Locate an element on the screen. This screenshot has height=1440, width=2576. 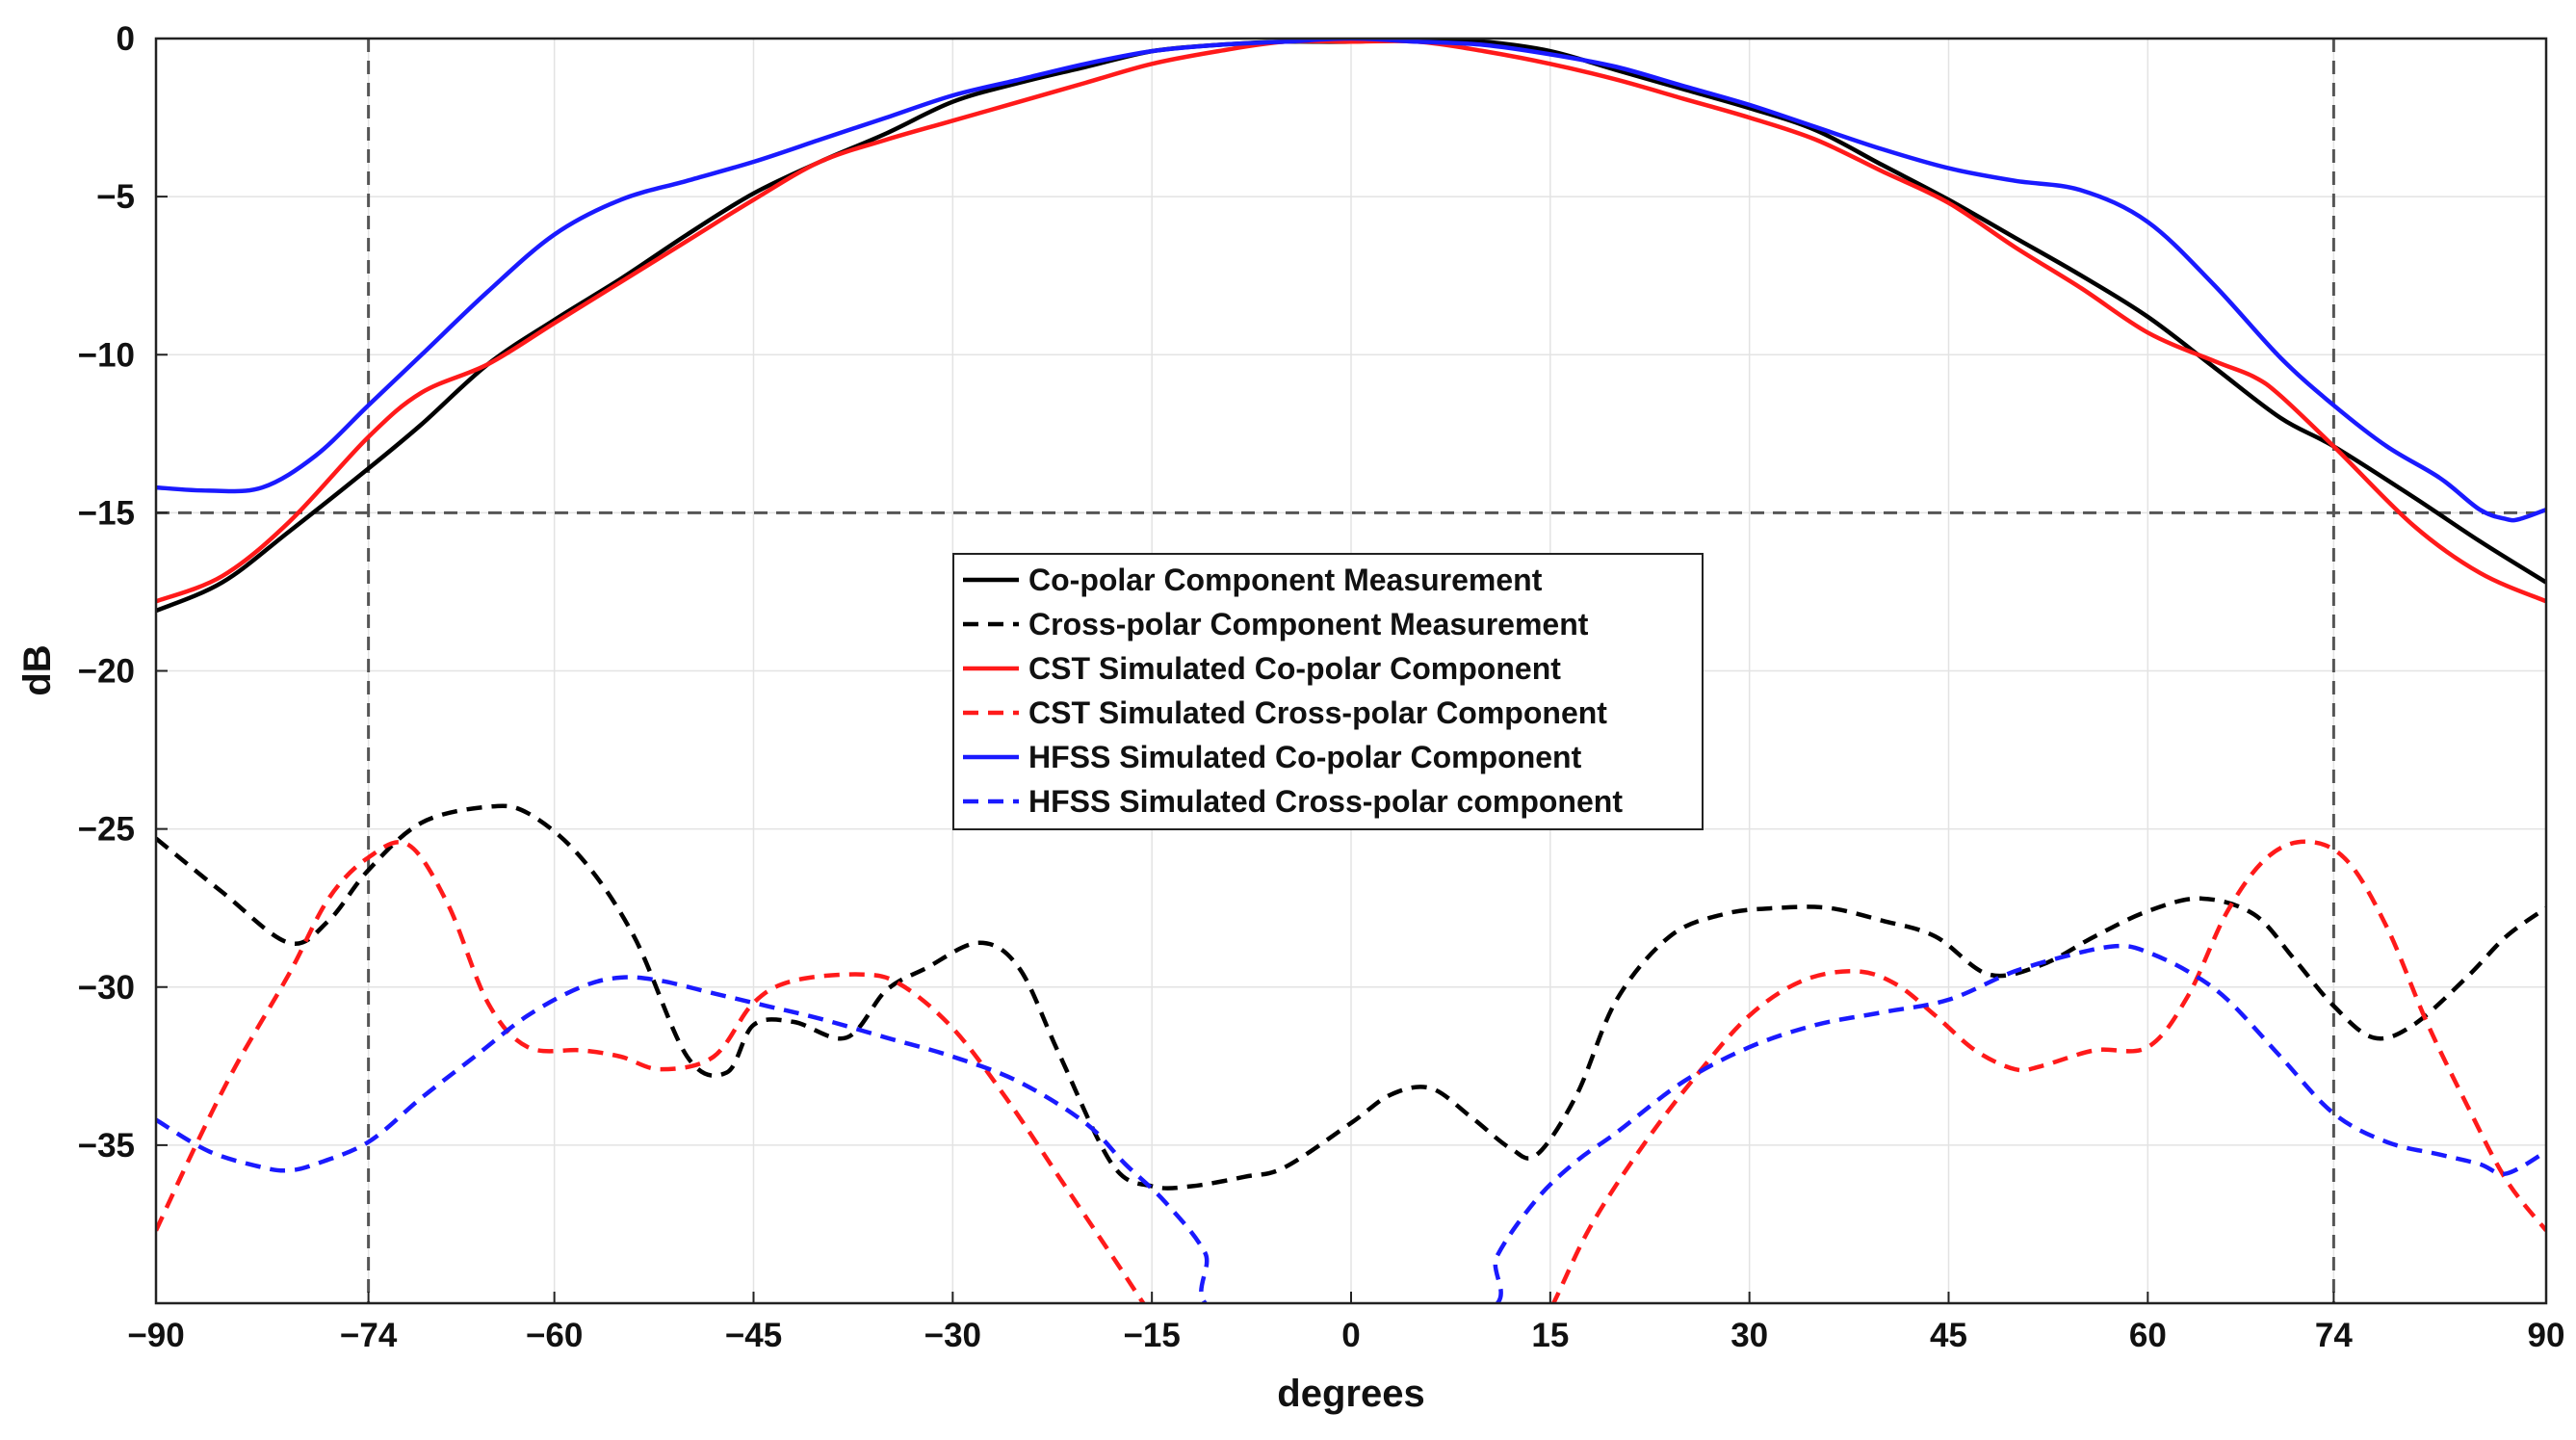
y-tick-label: −25 is located at coordinates (106, 830).